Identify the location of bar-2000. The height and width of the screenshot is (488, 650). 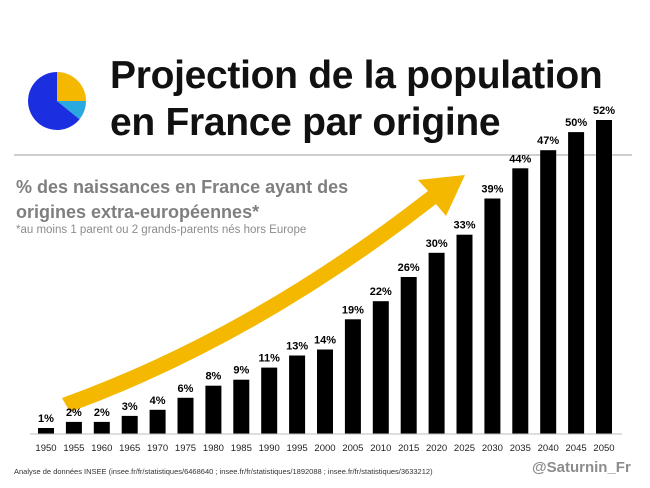
(325, 391).